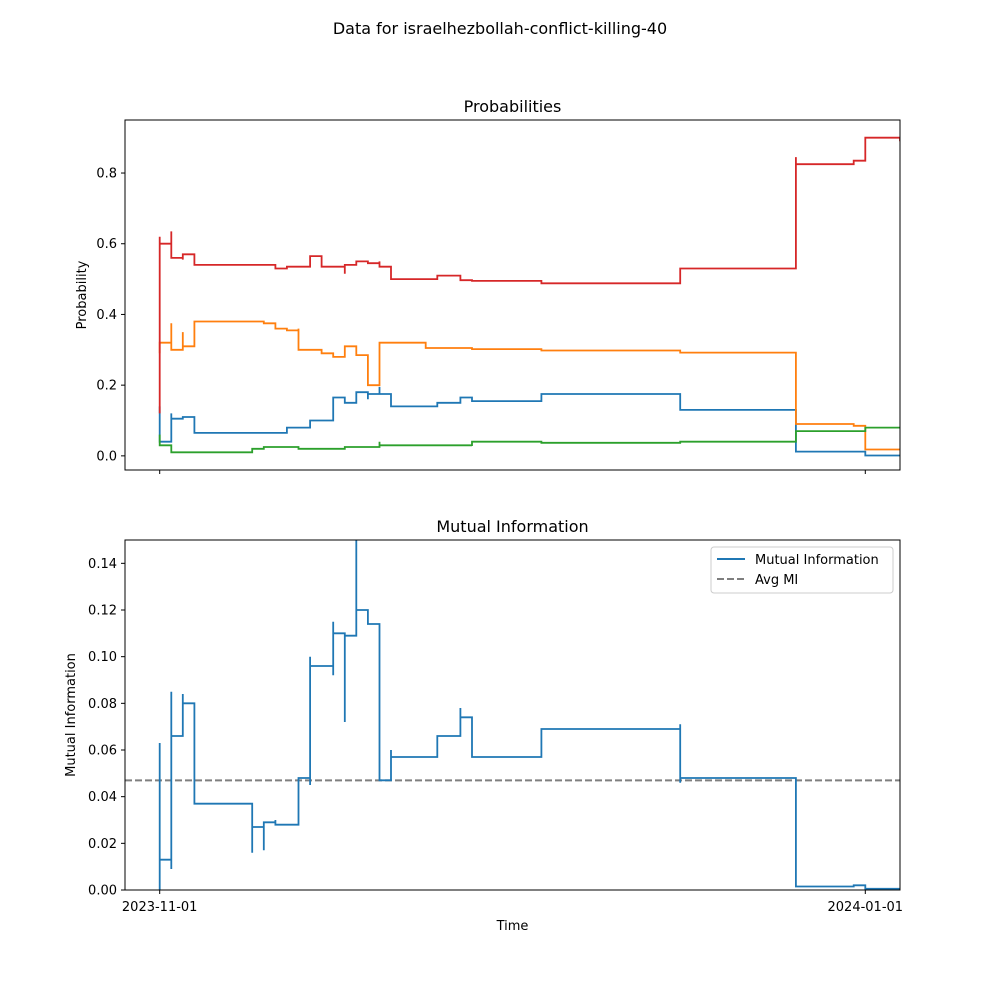  Describe the element at coordinates (160, 907) in the screenshot. I see `mutual-information-x-tick-label: 2023-11-01` at that location.